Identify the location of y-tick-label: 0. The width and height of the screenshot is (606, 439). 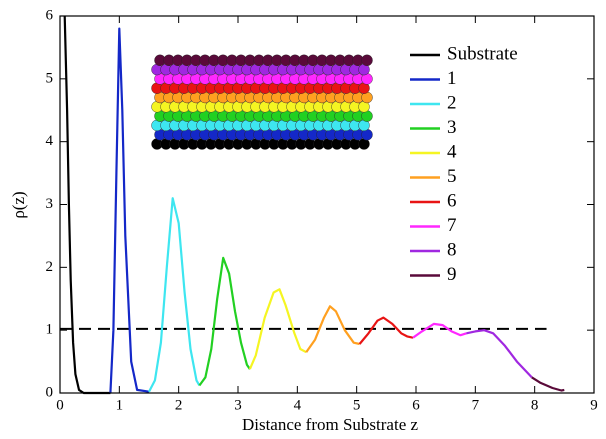
(50, 392).